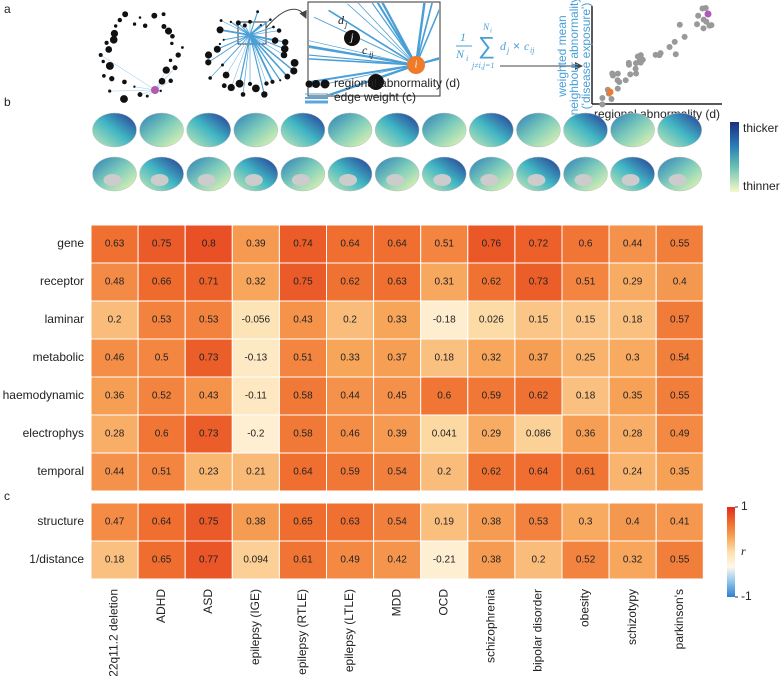  Describe the element at coordinates (492, 358) in the screenshot. I see `cell-label: 0.32` at that location.